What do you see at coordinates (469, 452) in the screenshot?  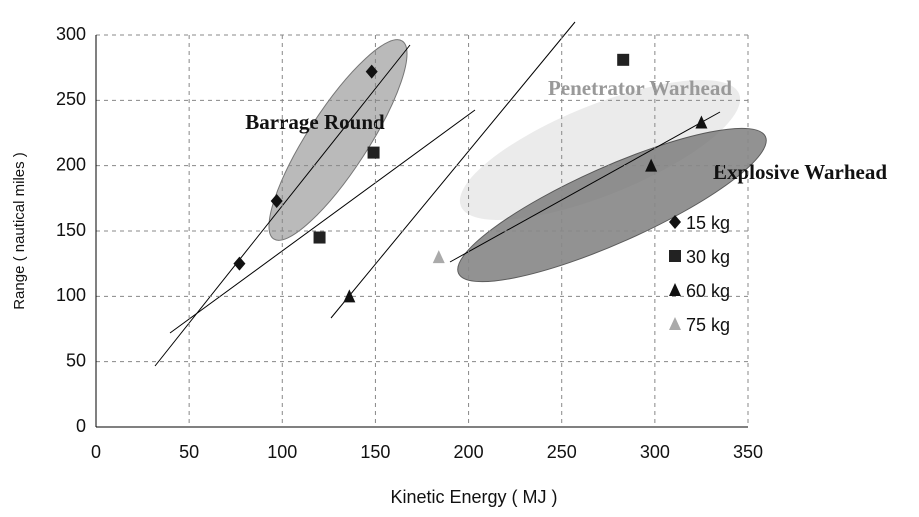 I see `x-tick-label: 200` at bounding box center [469, 452].